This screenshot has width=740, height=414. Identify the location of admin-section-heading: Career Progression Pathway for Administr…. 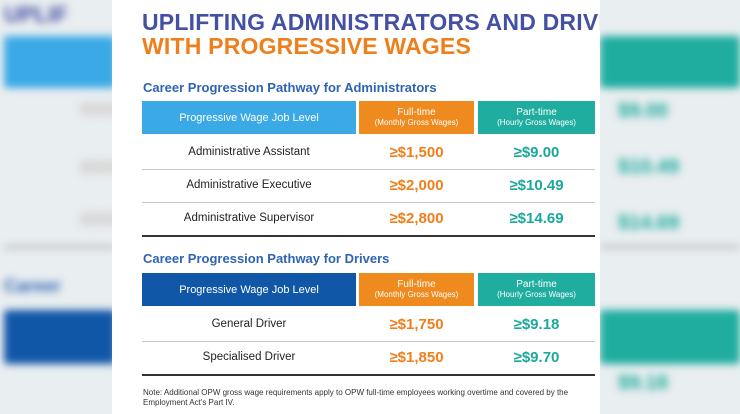
(290, 87).